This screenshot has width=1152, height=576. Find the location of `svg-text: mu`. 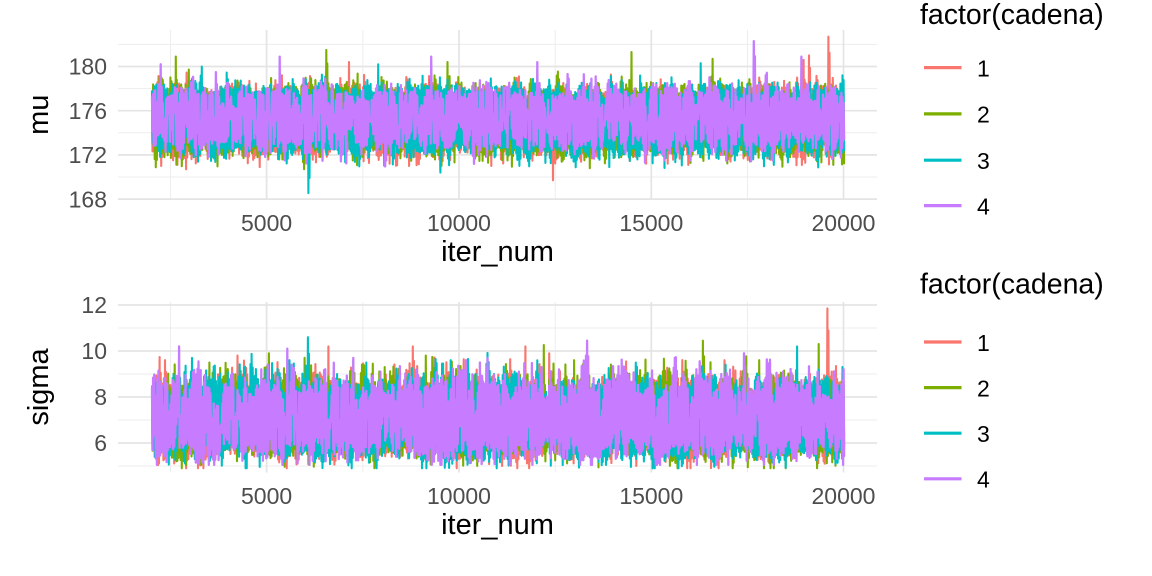

svg-text: mu is located at coordinates (39, 115).